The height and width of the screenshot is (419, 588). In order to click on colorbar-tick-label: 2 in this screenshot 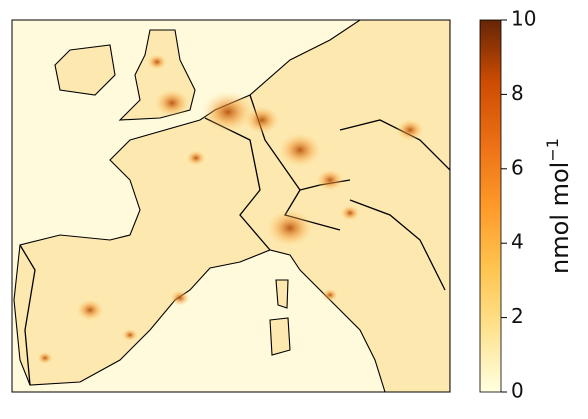, I will do `click(517, 316)`.